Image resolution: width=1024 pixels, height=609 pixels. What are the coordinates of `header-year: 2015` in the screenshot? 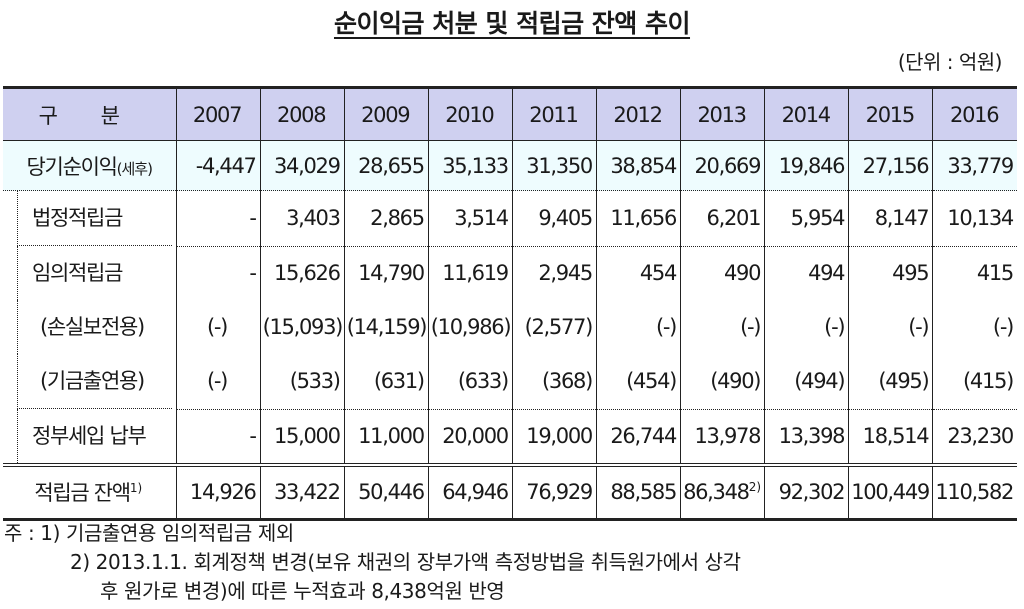 It's located at (890, 113).